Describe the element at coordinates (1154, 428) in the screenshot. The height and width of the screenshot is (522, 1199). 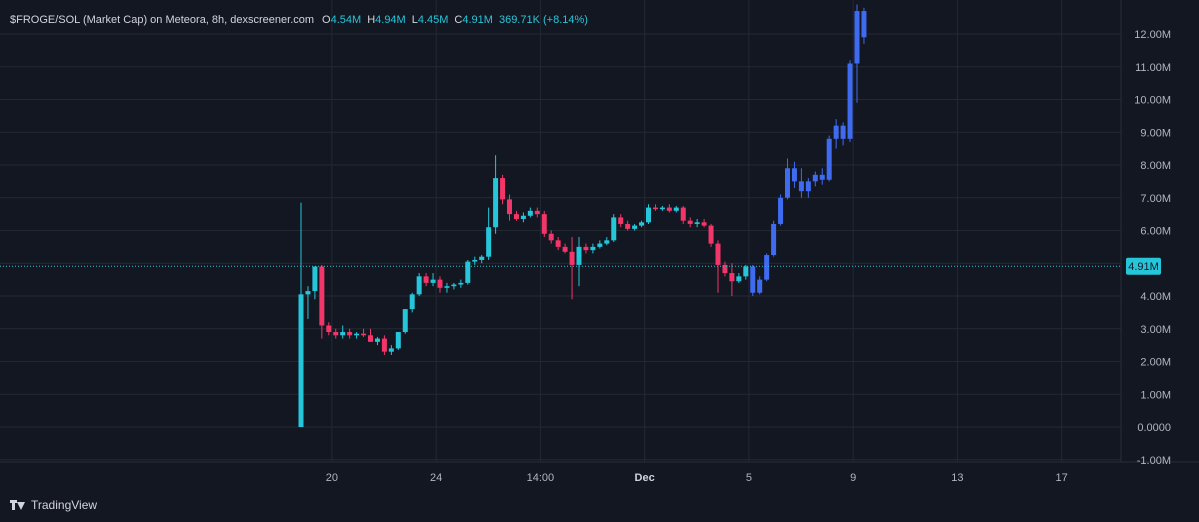
I see `price-tick-label: 0.0000` at that location.